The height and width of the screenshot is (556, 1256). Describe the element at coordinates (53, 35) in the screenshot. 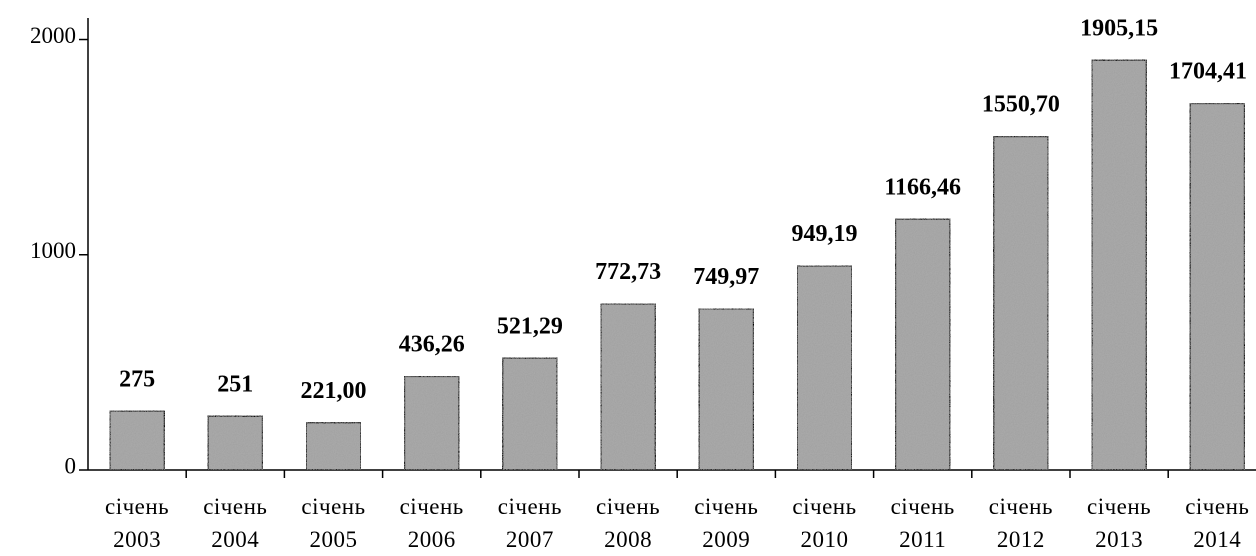

I see `y-tick-label: 2000` at that location.